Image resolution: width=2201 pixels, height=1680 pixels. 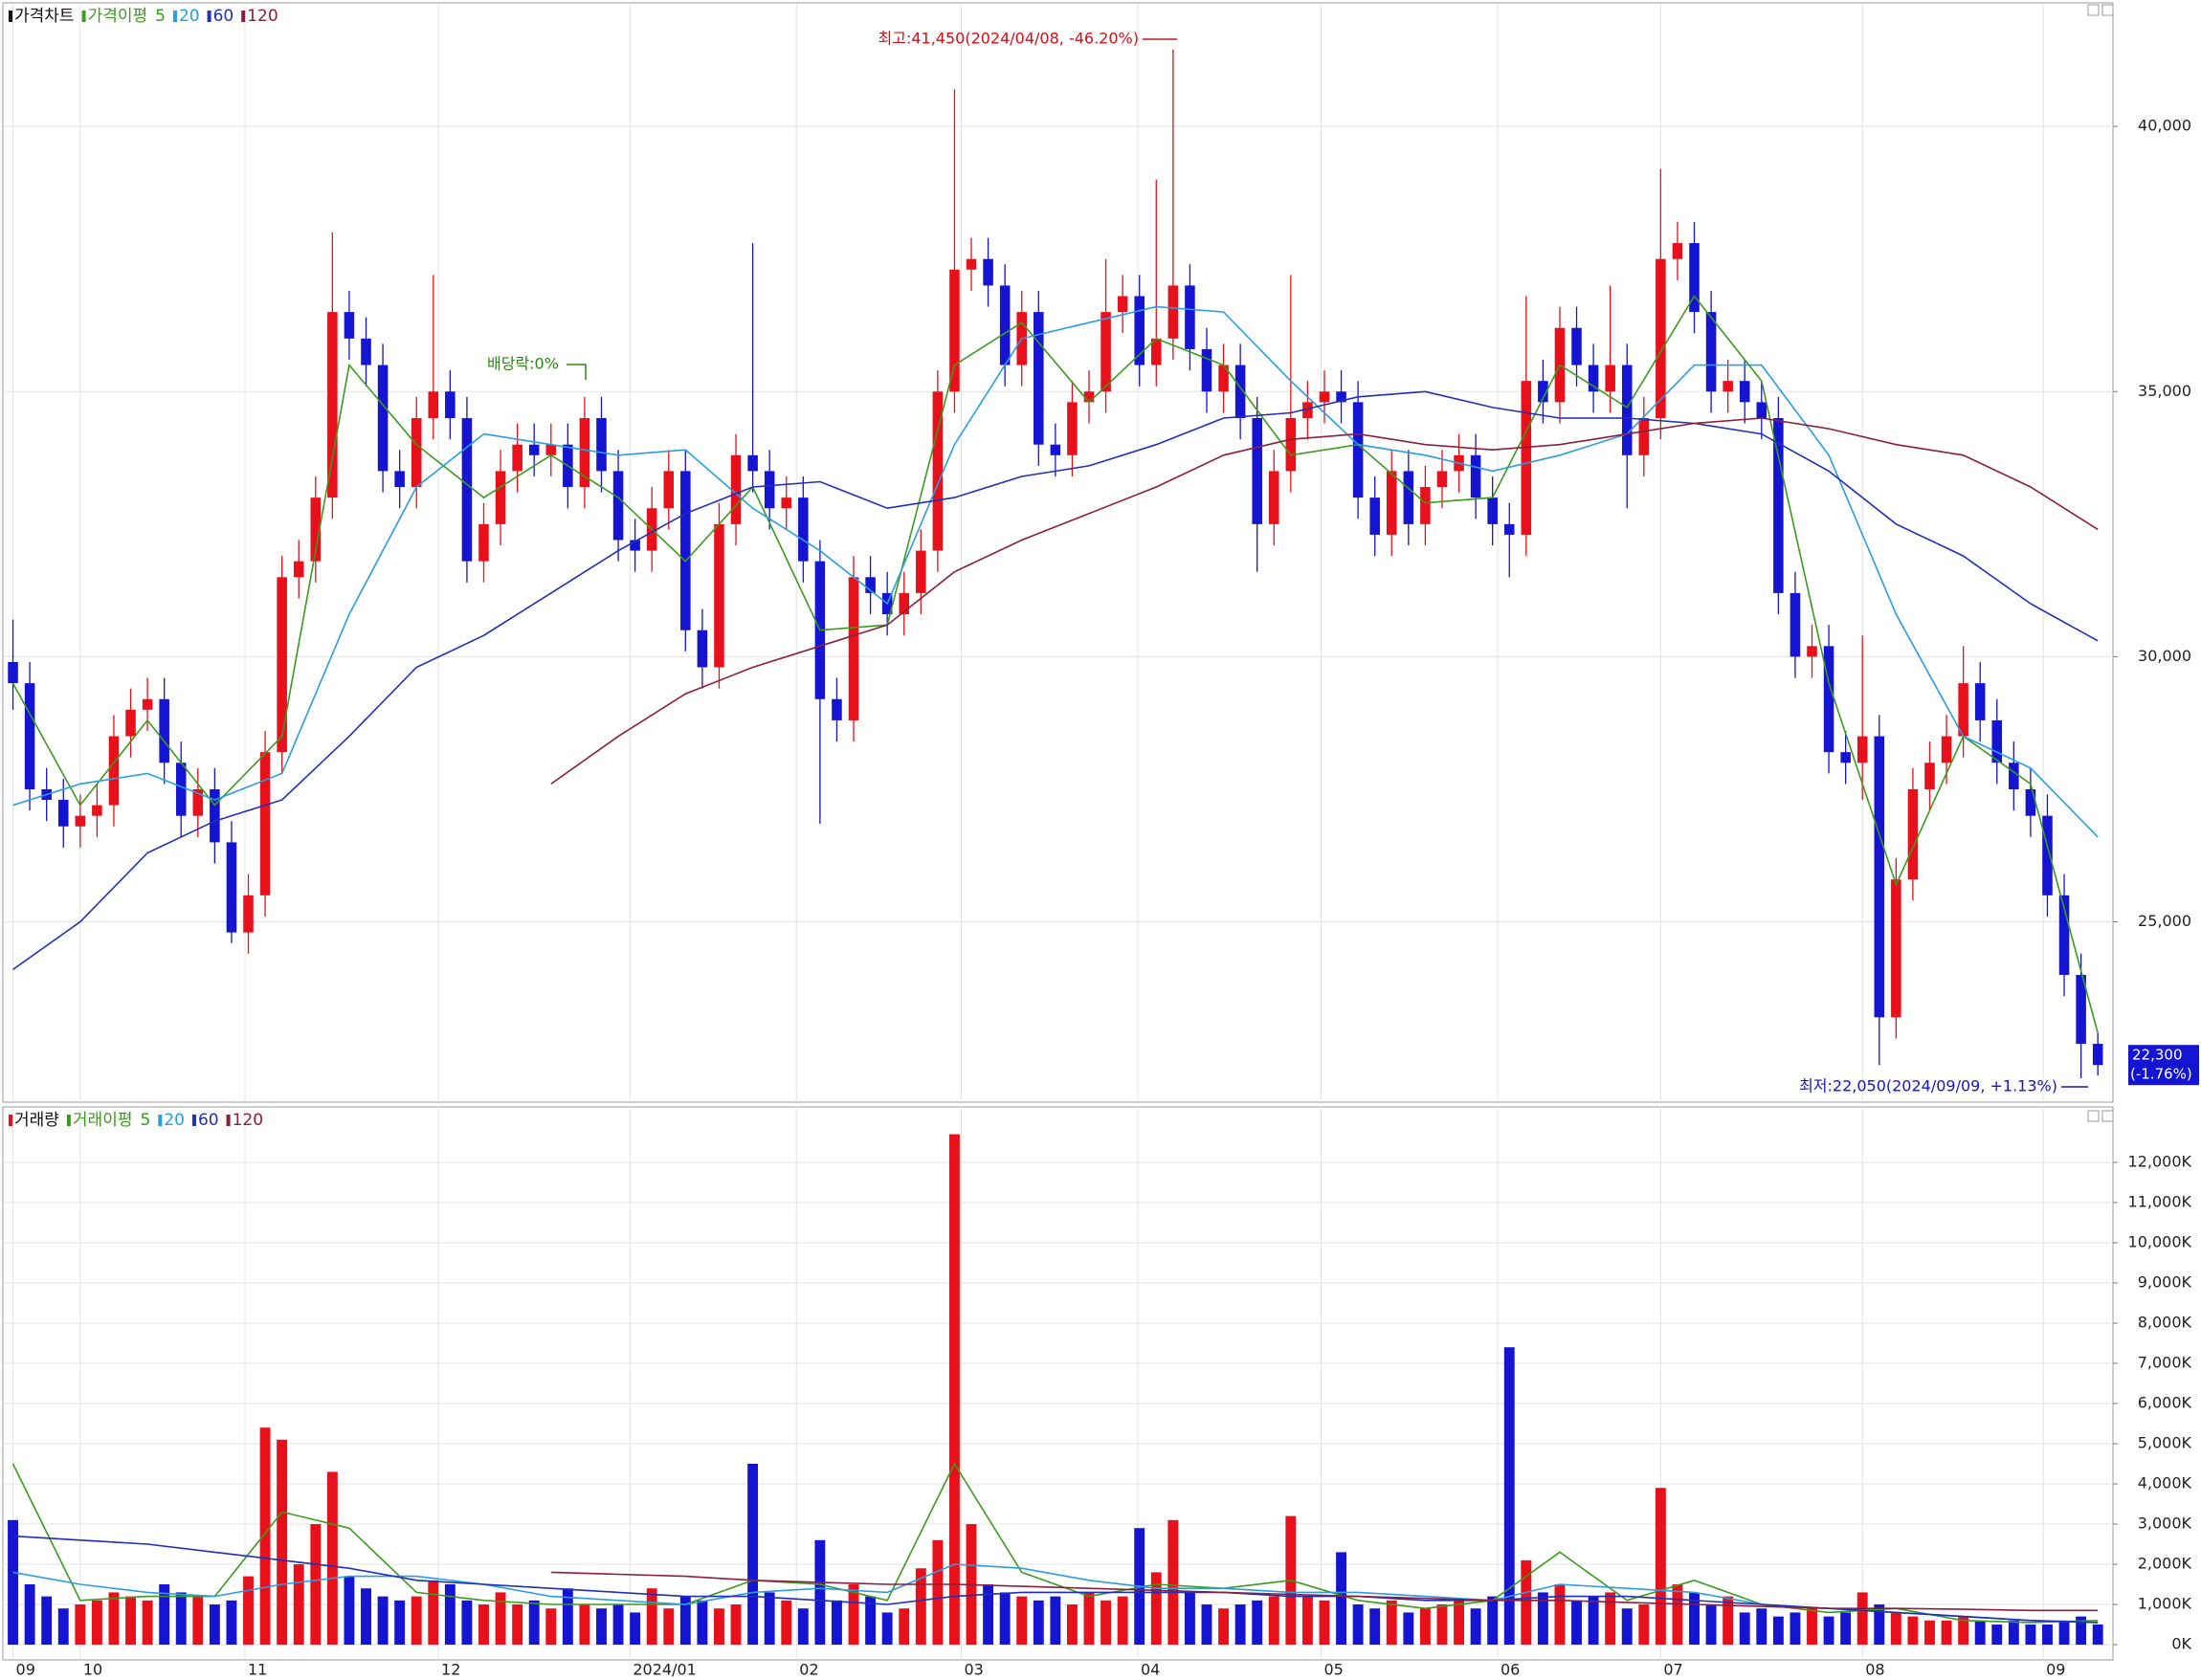 What do you see at coordinates (2165, 1282) in the screenshot?
I see `y-tick-label: 9,000K` at bounding box center [2165, 1282].